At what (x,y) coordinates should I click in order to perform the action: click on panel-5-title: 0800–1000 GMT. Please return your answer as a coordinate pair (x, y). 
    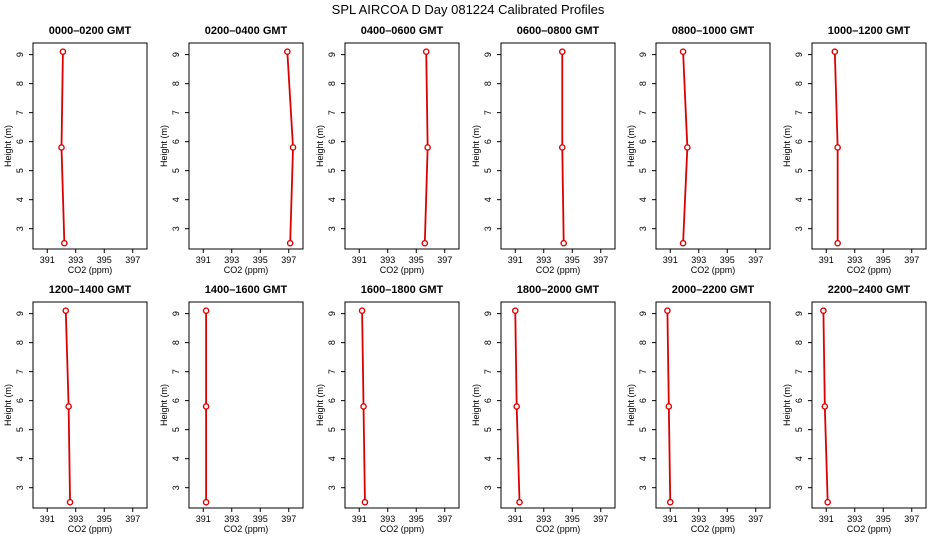
    Looking at the image, I should click on (713, 31).